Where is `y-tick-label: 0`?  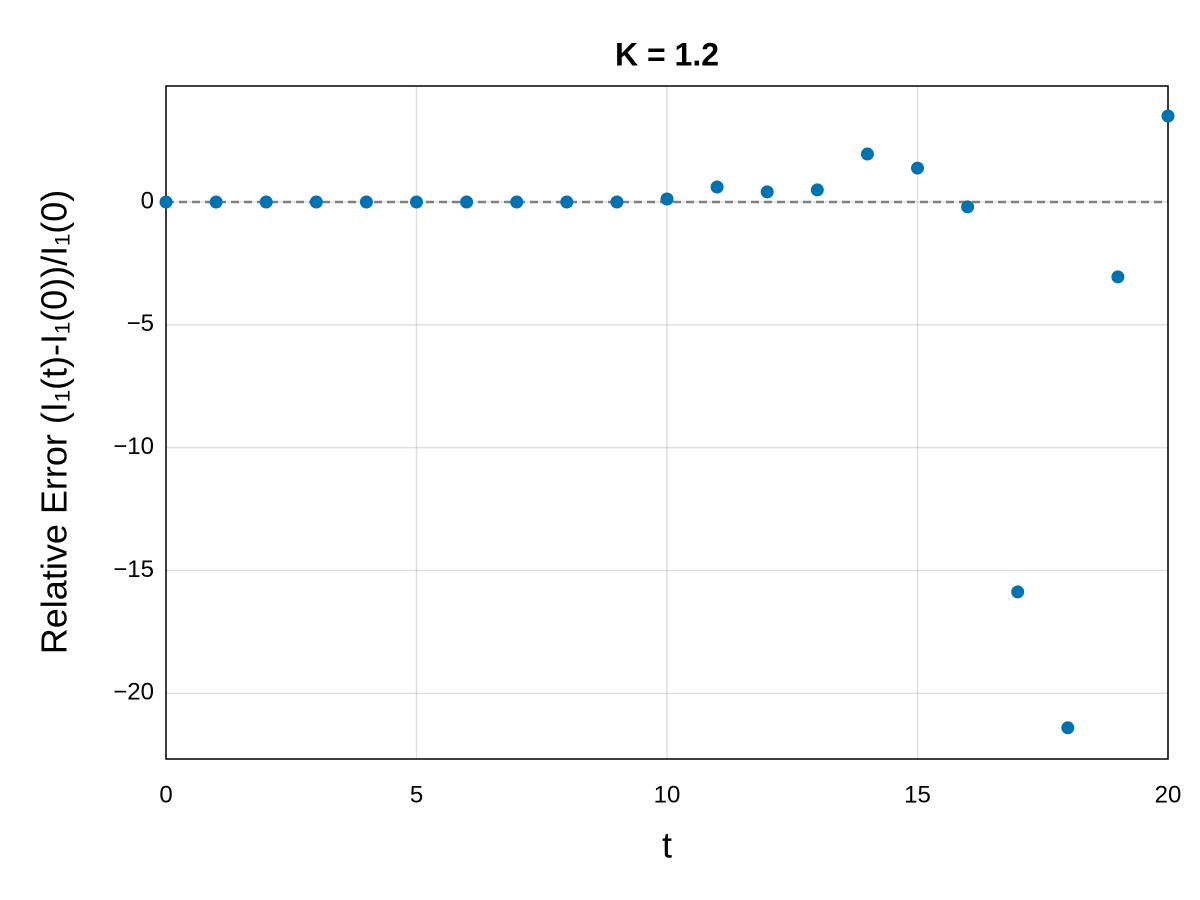
y-tick-label: 0 is located at coordinates (147, 200).